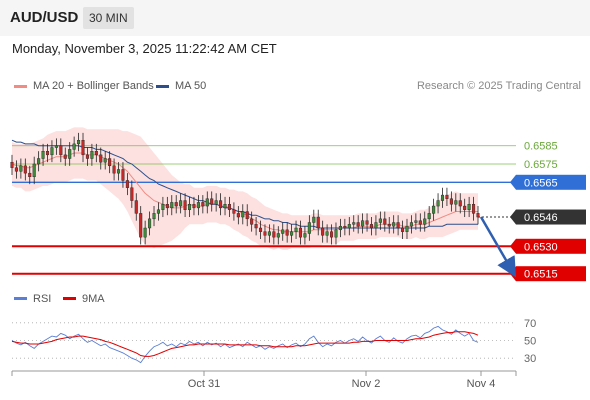  Describe the element at coordinates (20, 86) in the screenshot. I see `ma20-legend-swatch` at that location.